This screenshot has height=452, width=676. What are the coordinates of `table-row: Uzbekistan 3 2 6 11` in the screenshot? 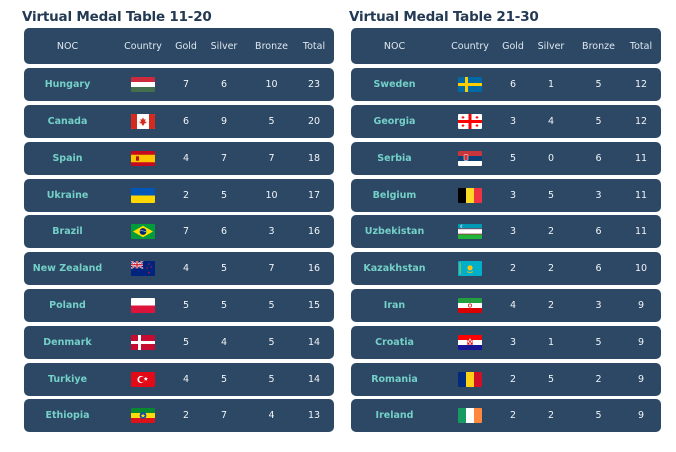 It's located at (506, 231).